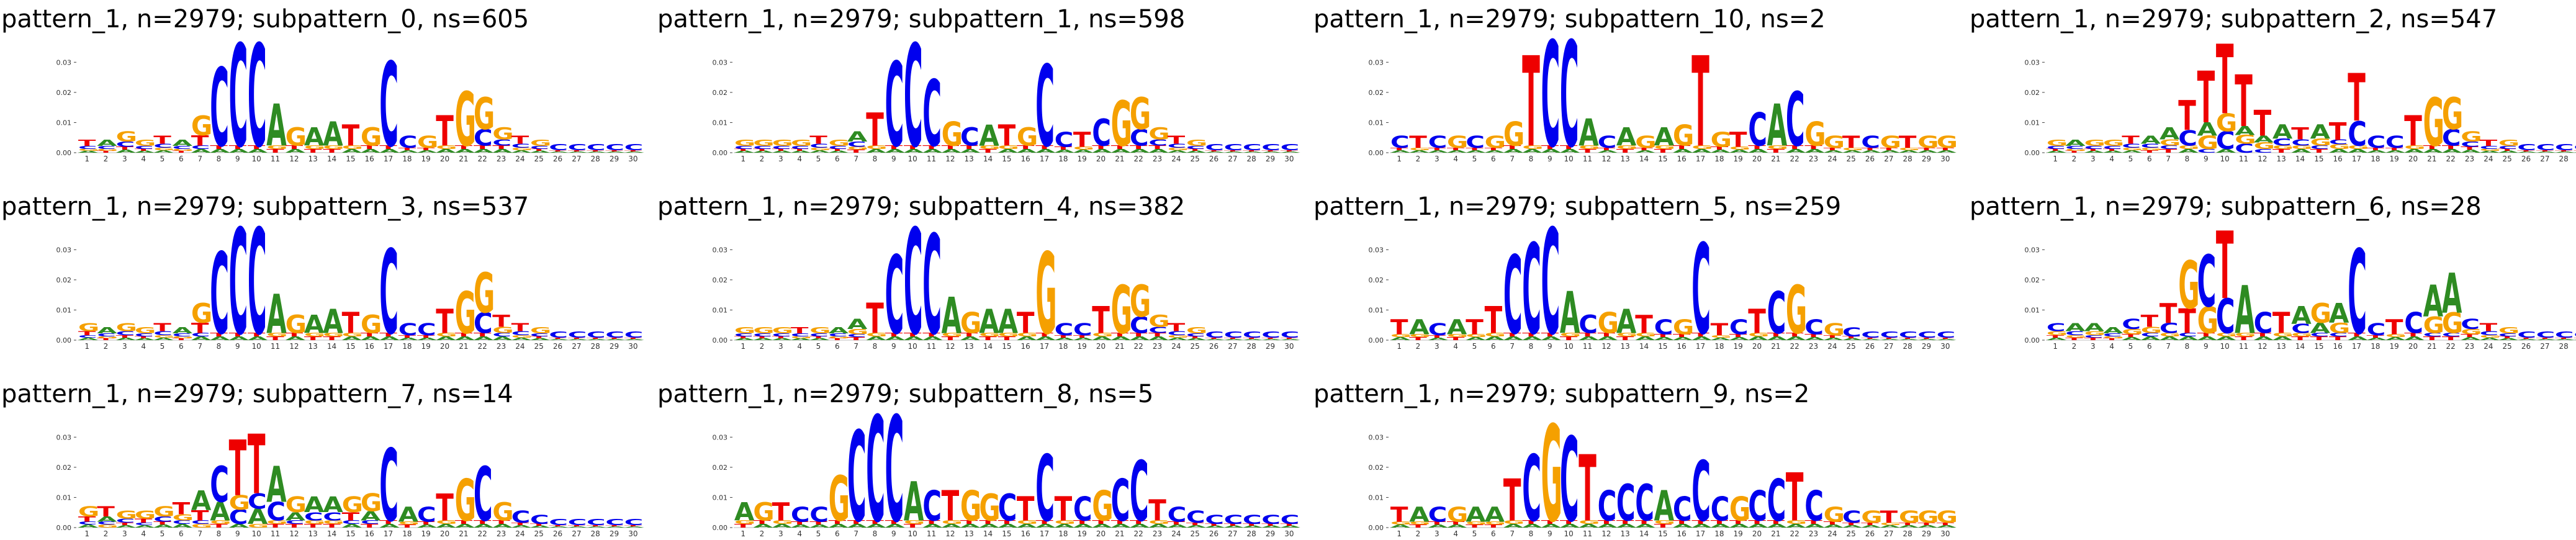 The height and width of the screenshot is (540, 2576). What do you see at coordinates (64, 123) in the screenshot?
I see `y-tick-label: 0.01` at bounding box center [64, 123].